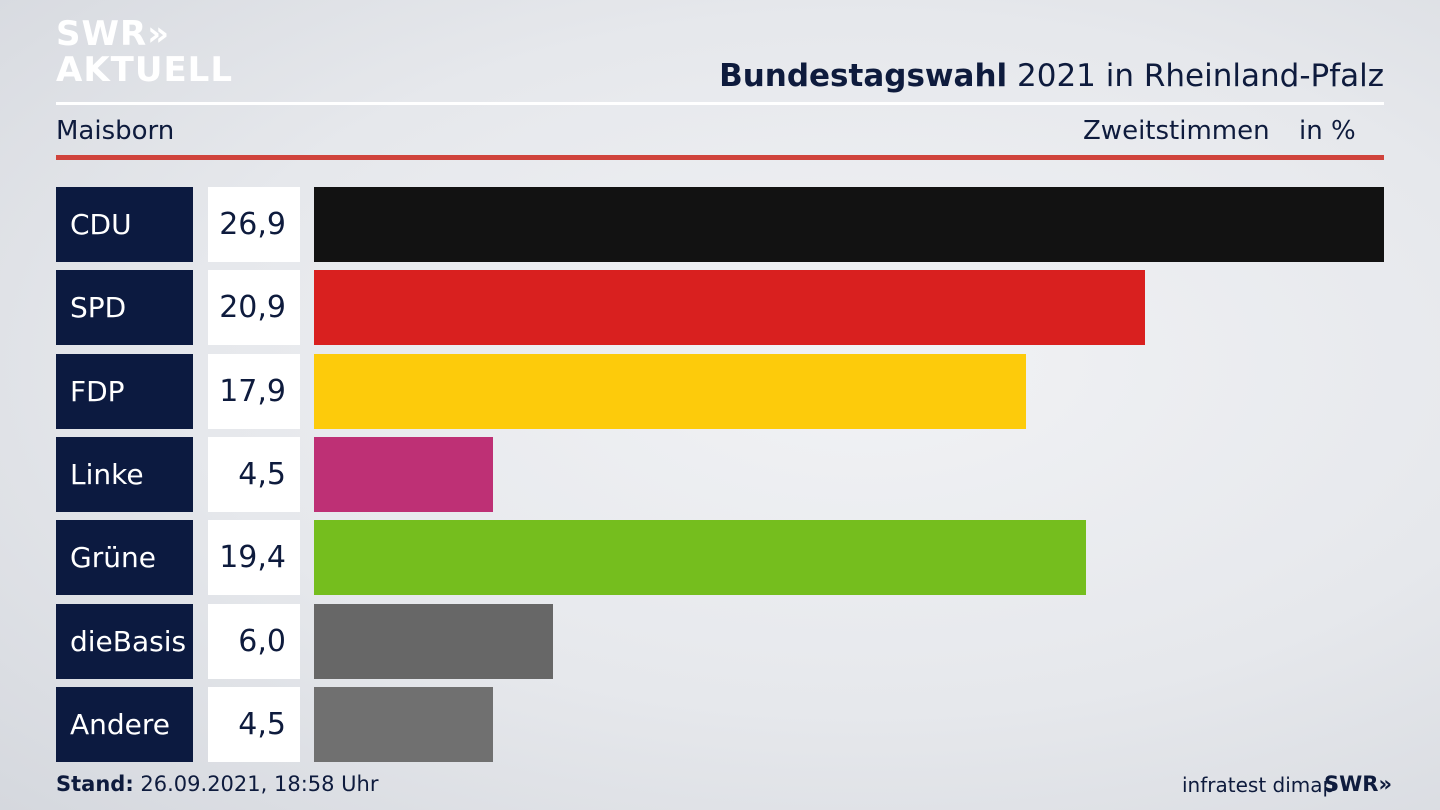 This screenshot has width=1440, height=810. Describe the element at coordinates (124, 391) in the screenshot. I see `party-label: FDP` at that location.